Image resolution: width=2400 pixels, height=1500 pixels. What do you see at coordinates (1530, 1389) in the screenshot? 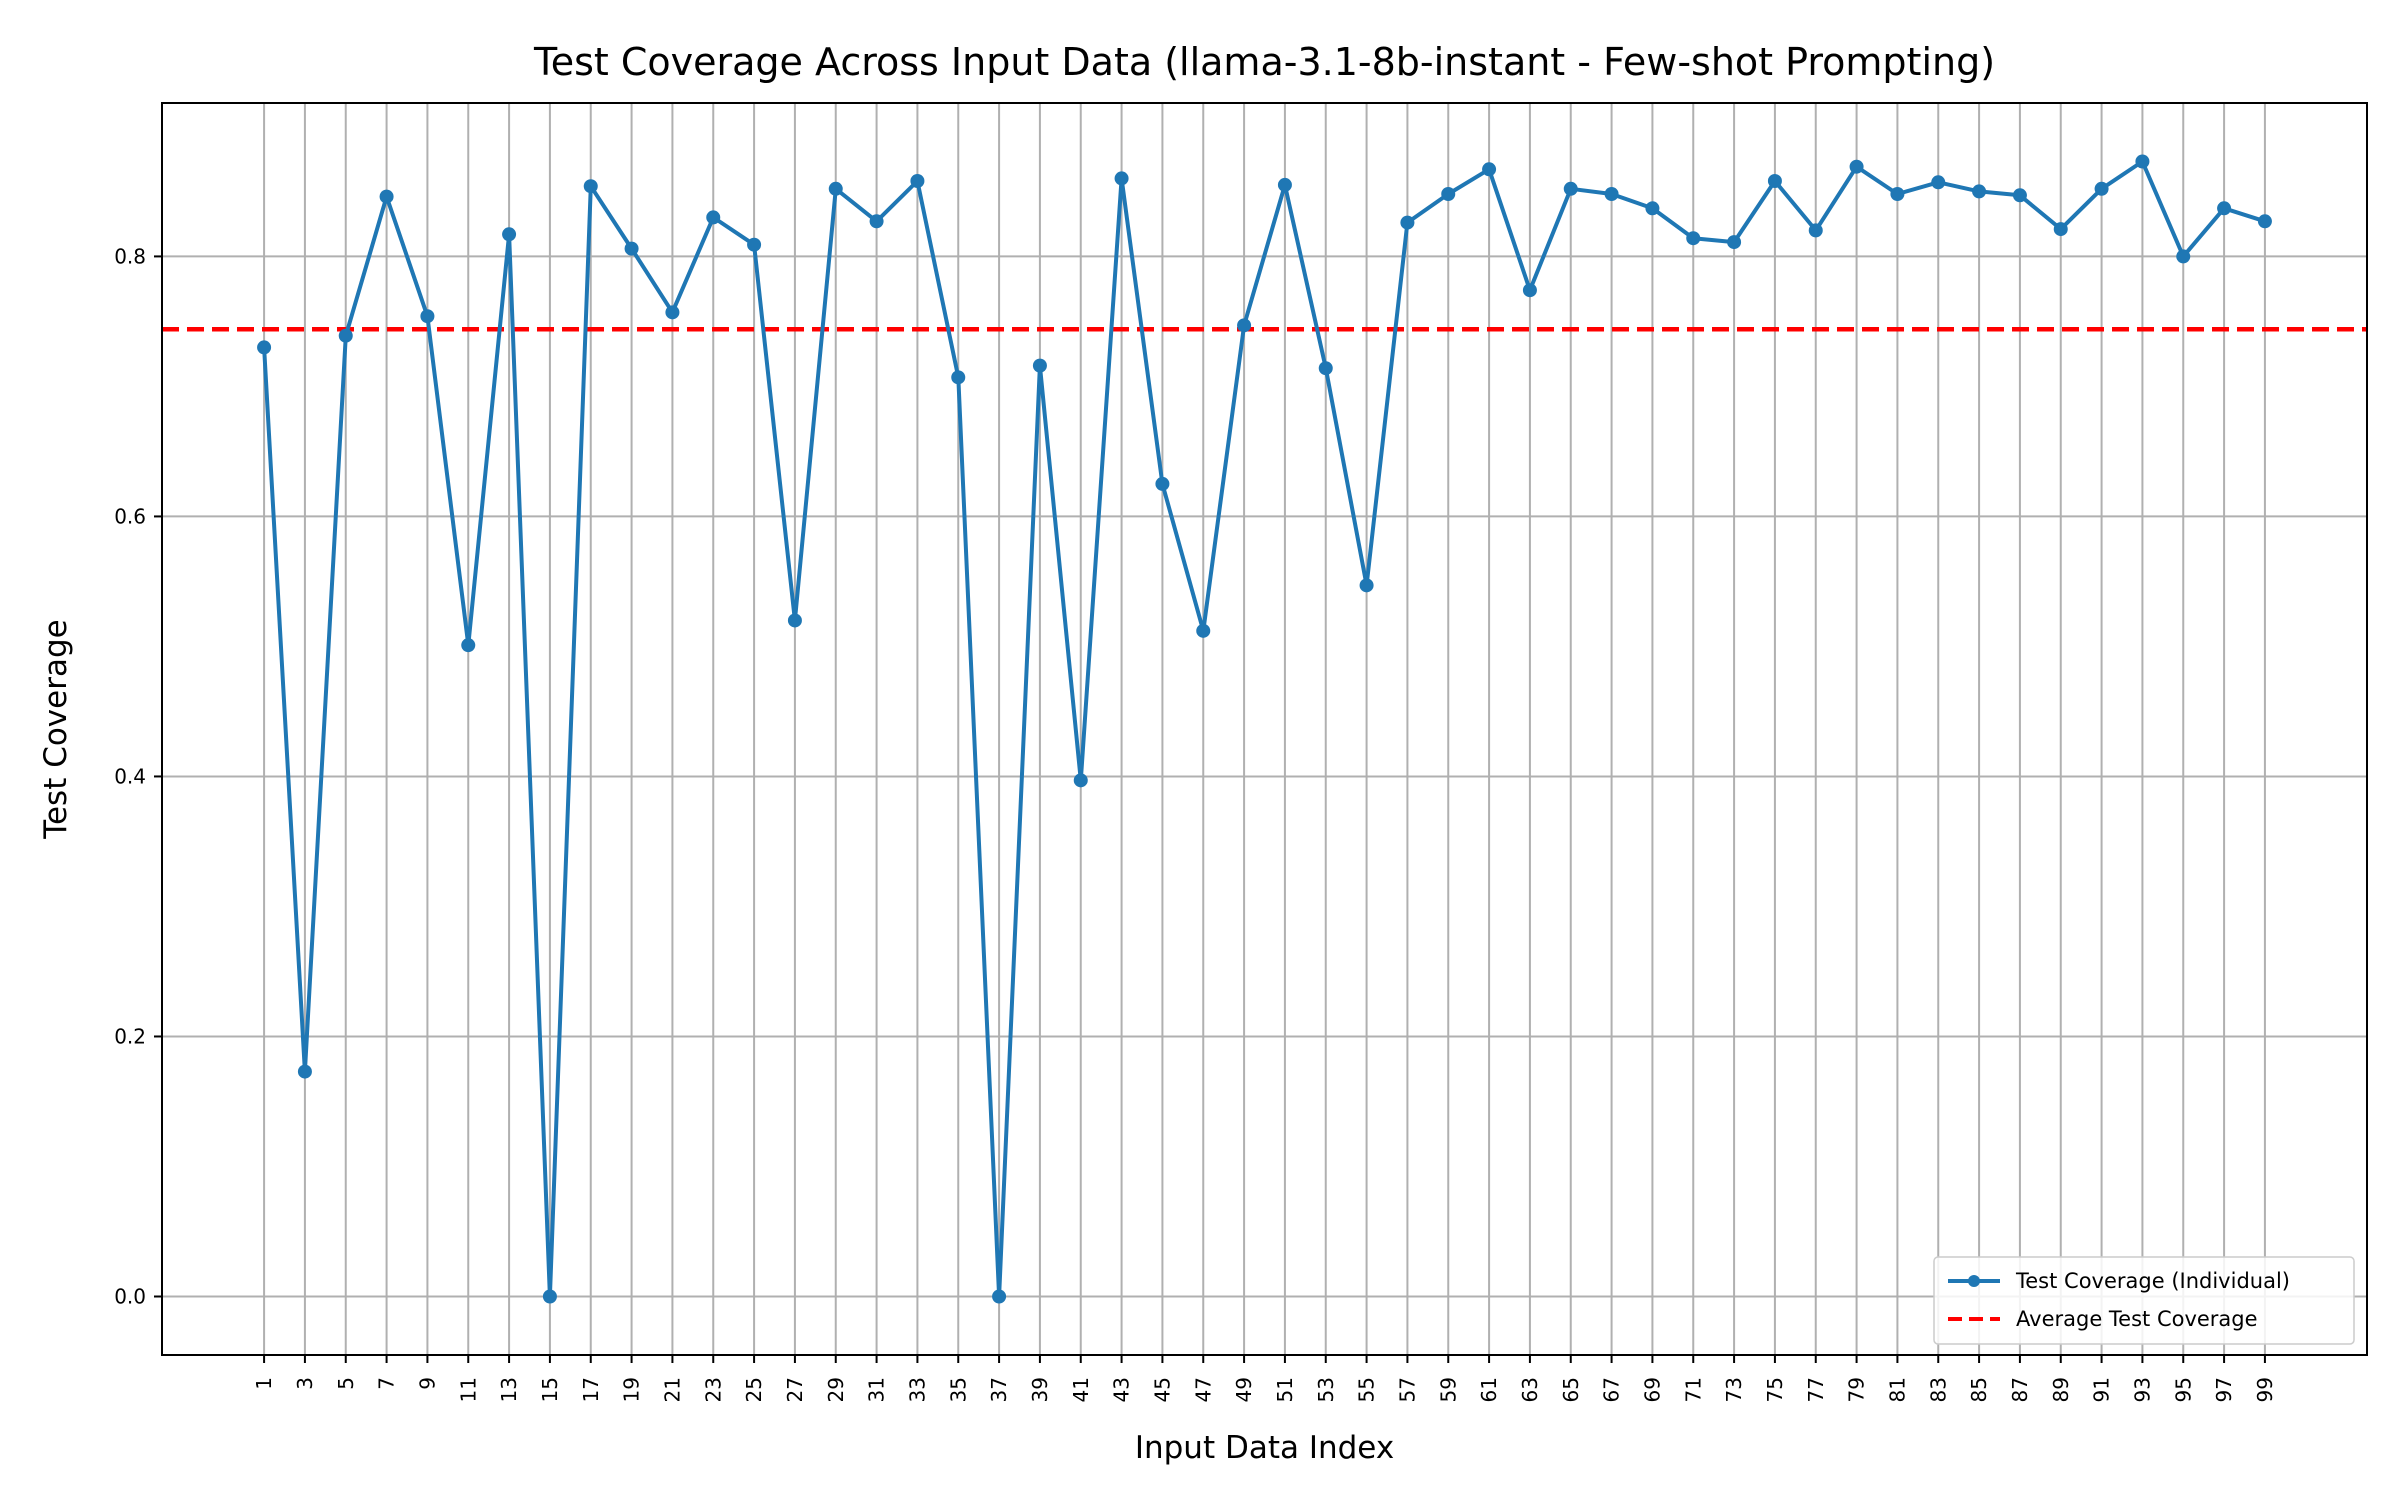
I see `x-tick-label: 63` at bounding box center [1530, 1389].